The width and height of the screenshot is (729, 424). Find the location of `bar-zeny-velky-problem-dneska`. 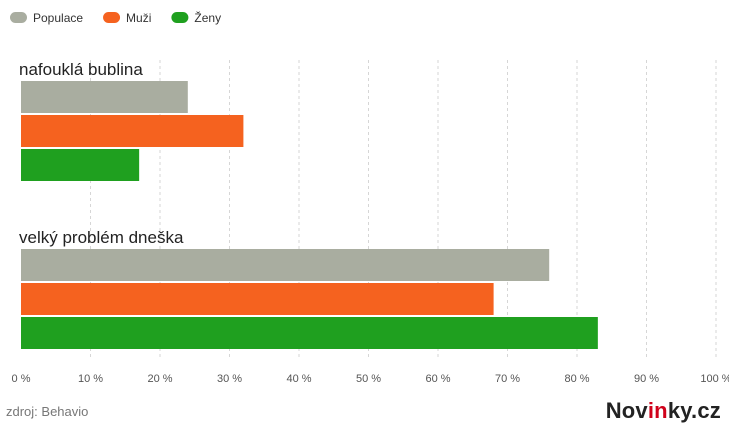

bar-zeny-velky-problem-dneska is located at coordinates (309, 333).